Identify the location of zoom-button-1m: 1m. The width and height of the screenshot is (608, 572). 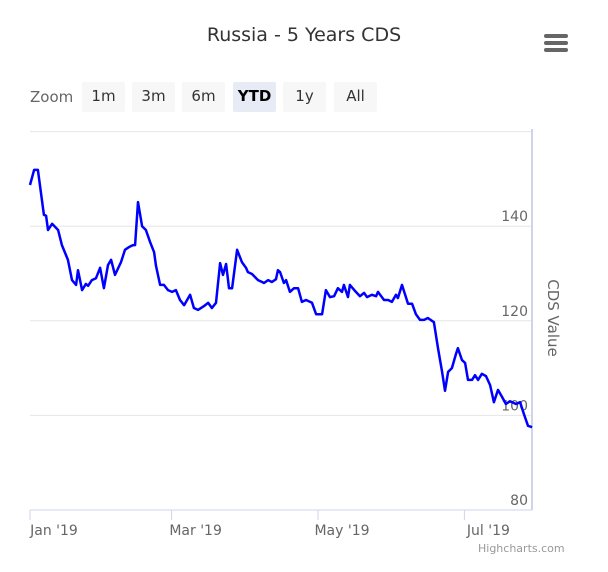
(103, 97).